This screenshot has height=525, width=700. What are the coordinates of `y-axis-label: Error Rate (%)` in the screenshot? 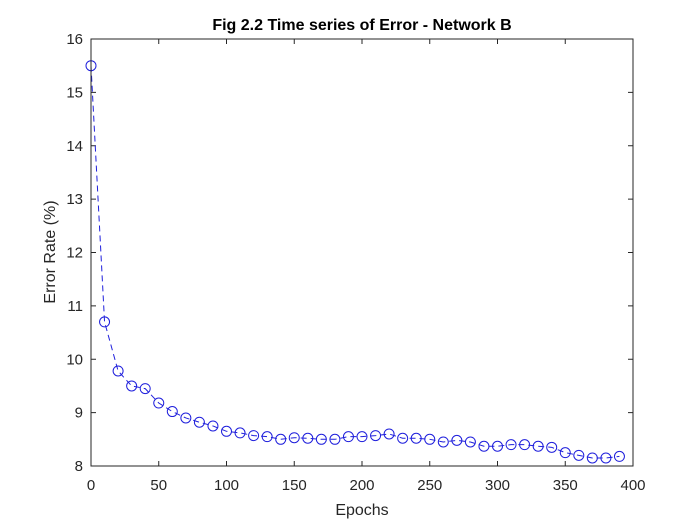 It's located at (50, 251).